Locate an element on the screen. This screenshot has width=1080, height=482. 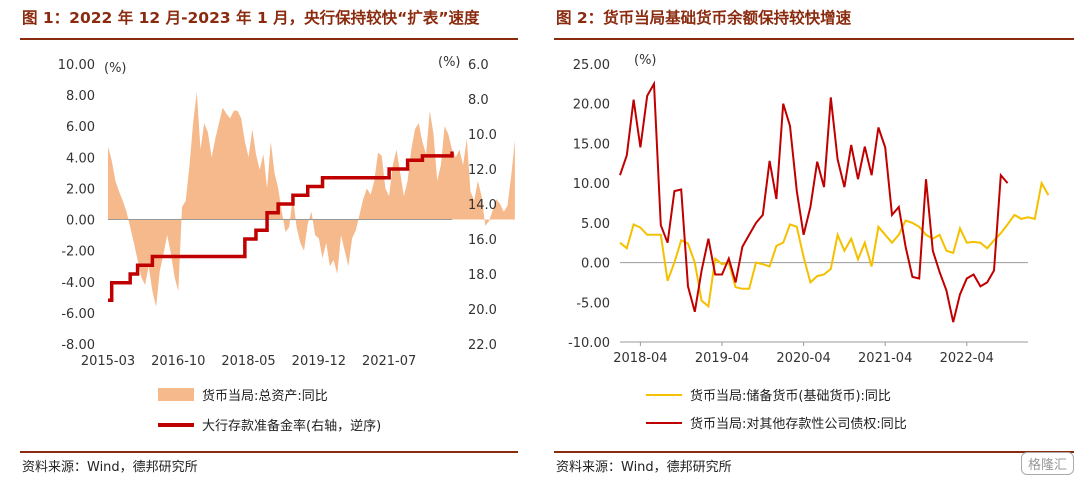
line-series-rrr is located at coordinates (281, 226).